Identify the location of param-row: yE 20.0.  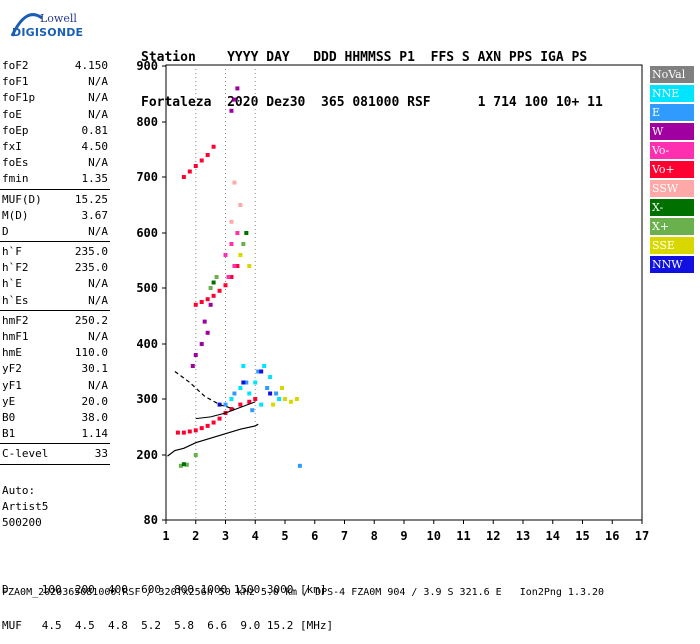
(55, 402).